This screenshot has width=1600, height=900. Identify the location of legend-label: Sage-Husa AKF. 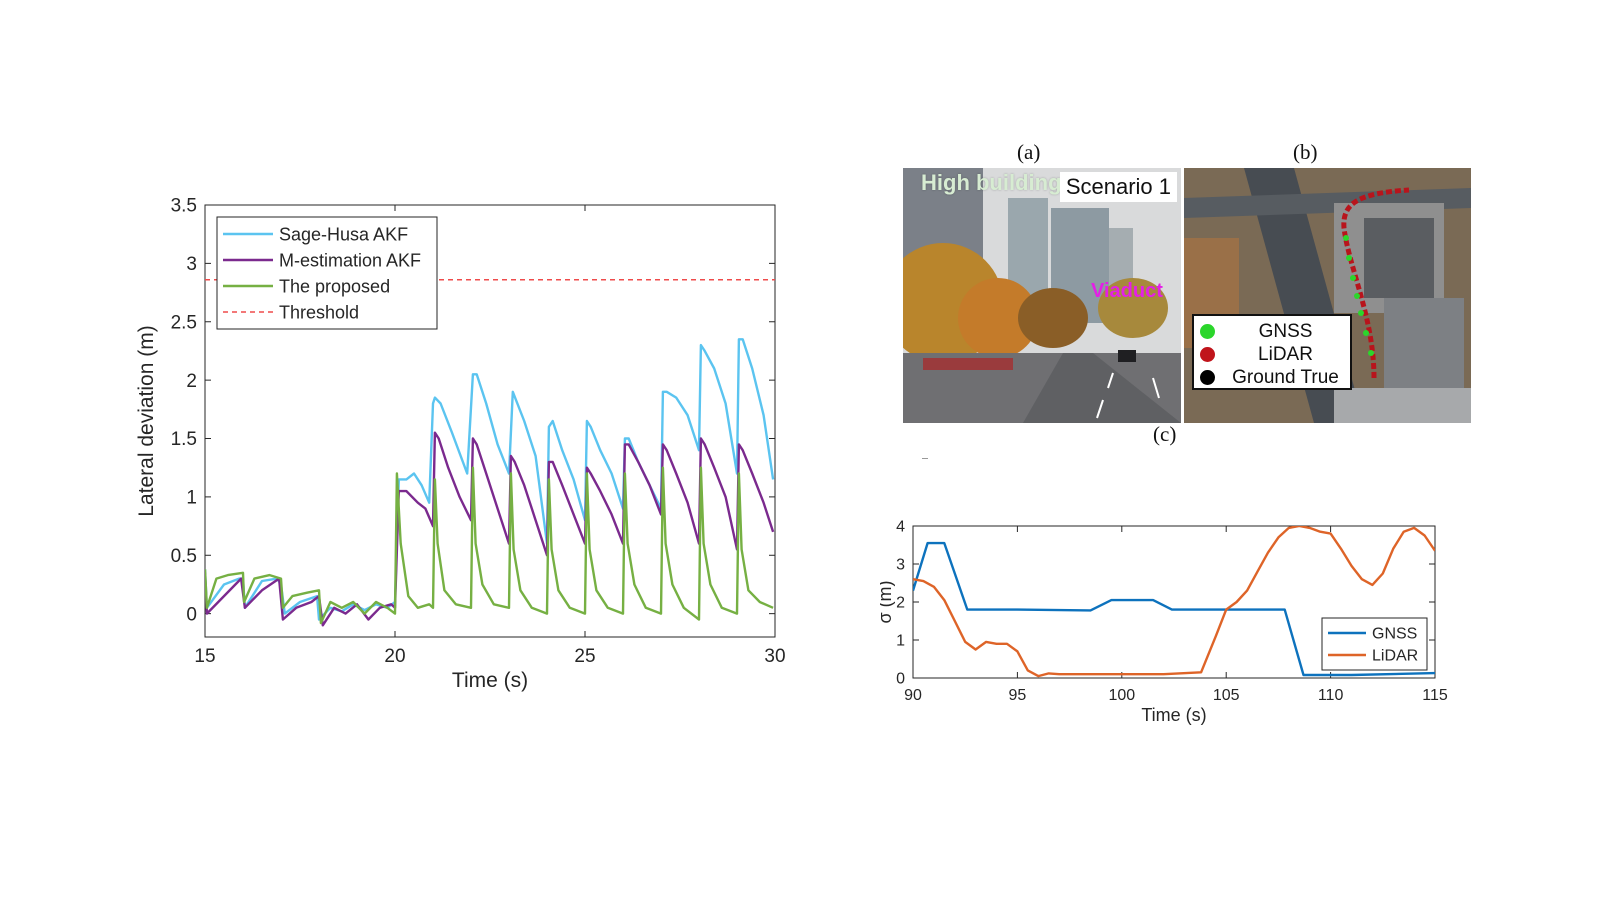
(343, 234).